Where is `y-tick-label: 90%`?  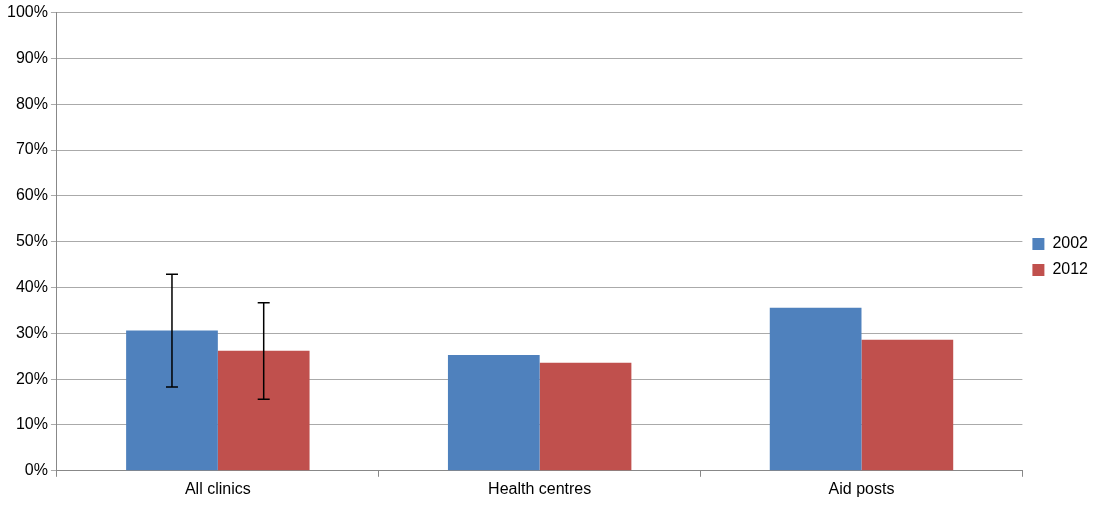
y-tick-label: 90% is located at coordinates (31, 57).